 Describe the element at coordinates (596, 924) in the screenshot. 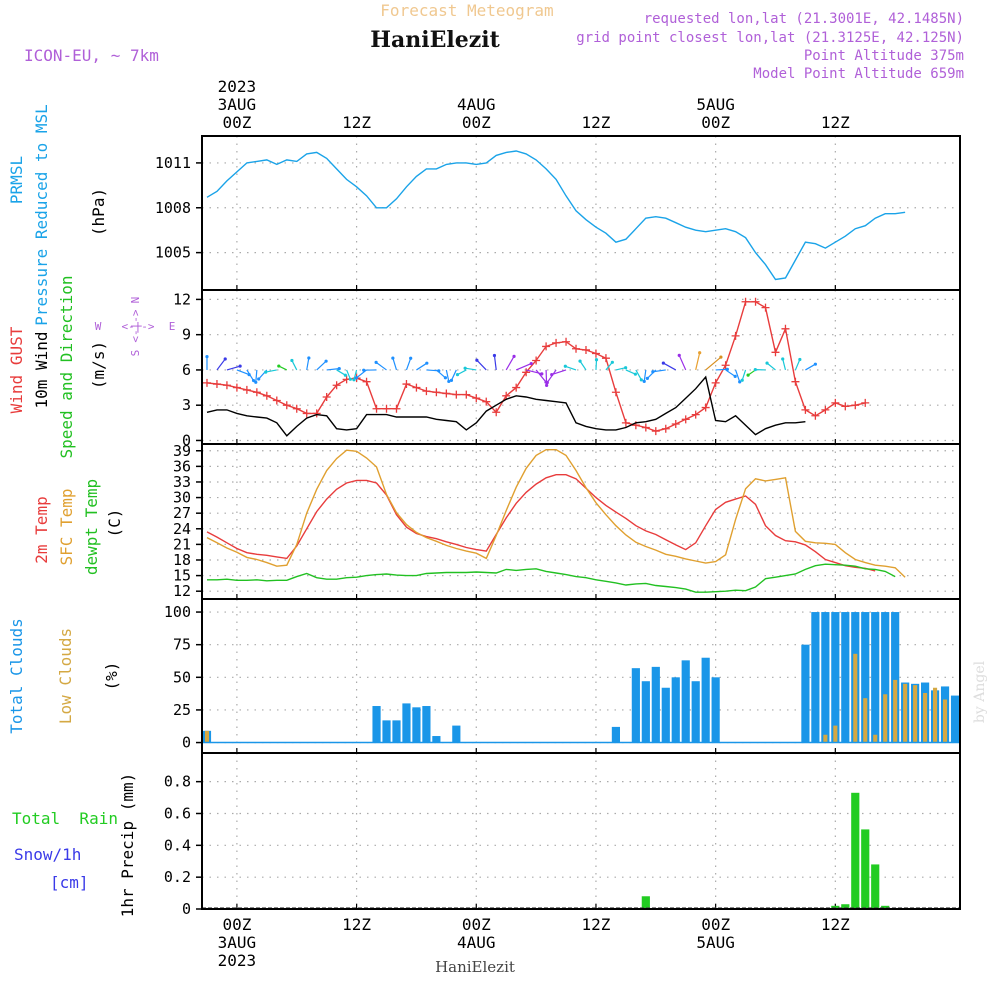

I see `bottom-tick-label: 12Z` at that location.